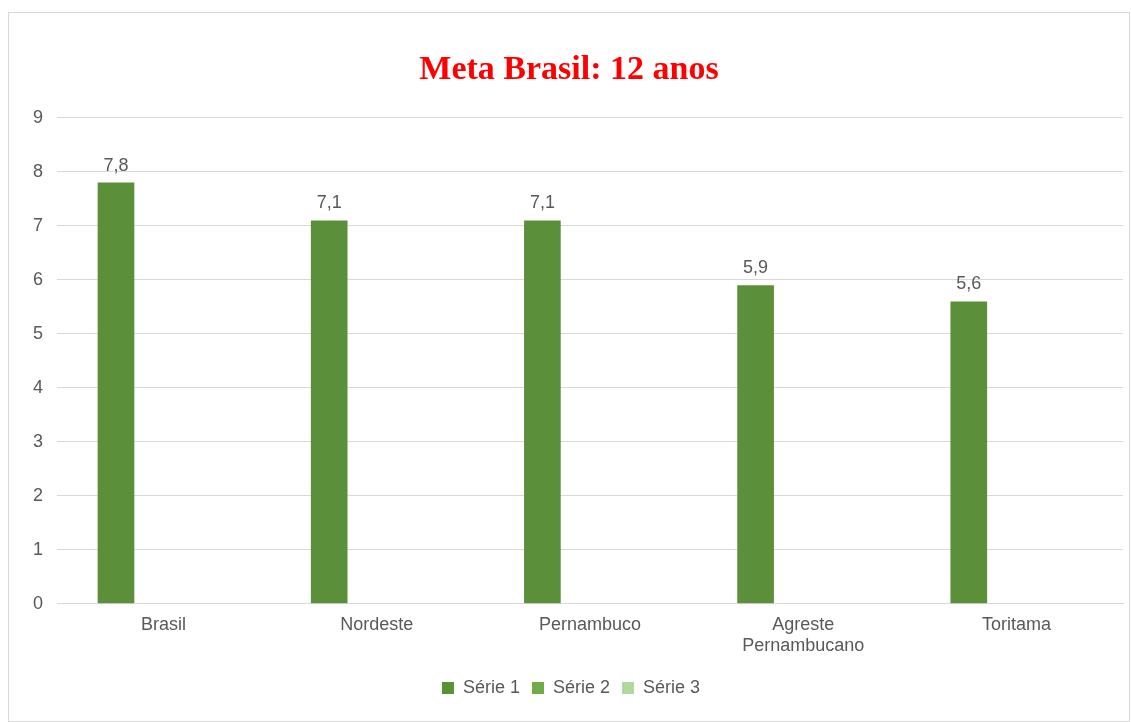 The width and height of the screenshot is (1131, 722). What do you see at coordinates (803, 634) in the screenshot?
I see `x-tick-label: Agreste Pernambucano` at bounding box center [803, 634].